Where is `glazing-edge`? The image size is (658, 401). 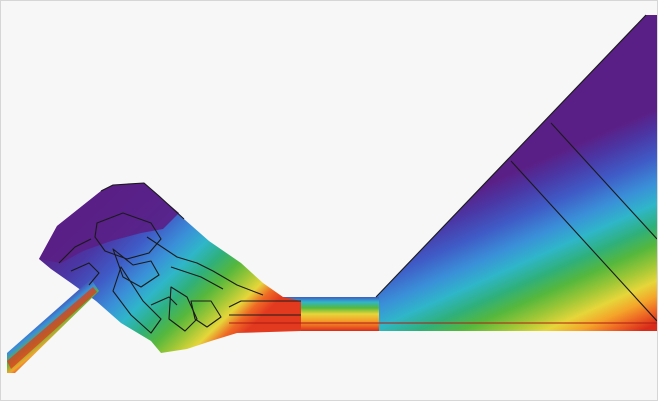 glazing-edge is located at coordinates (52, 328).